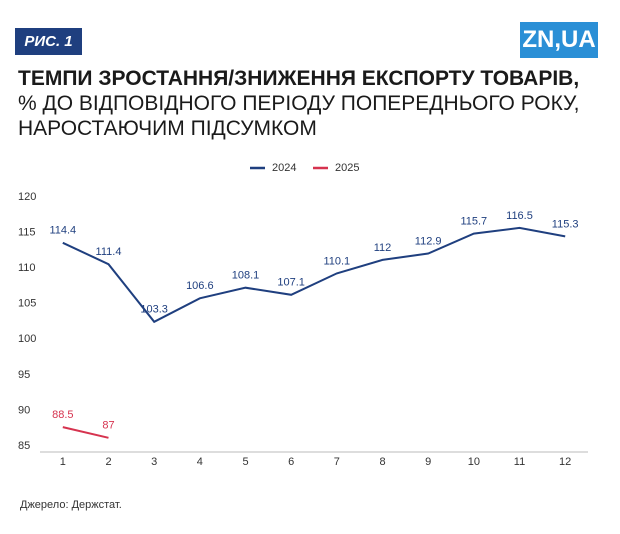 This screenshot has width=620, height=534. I want to click on x-tick-label: 11, so click(519, 462).